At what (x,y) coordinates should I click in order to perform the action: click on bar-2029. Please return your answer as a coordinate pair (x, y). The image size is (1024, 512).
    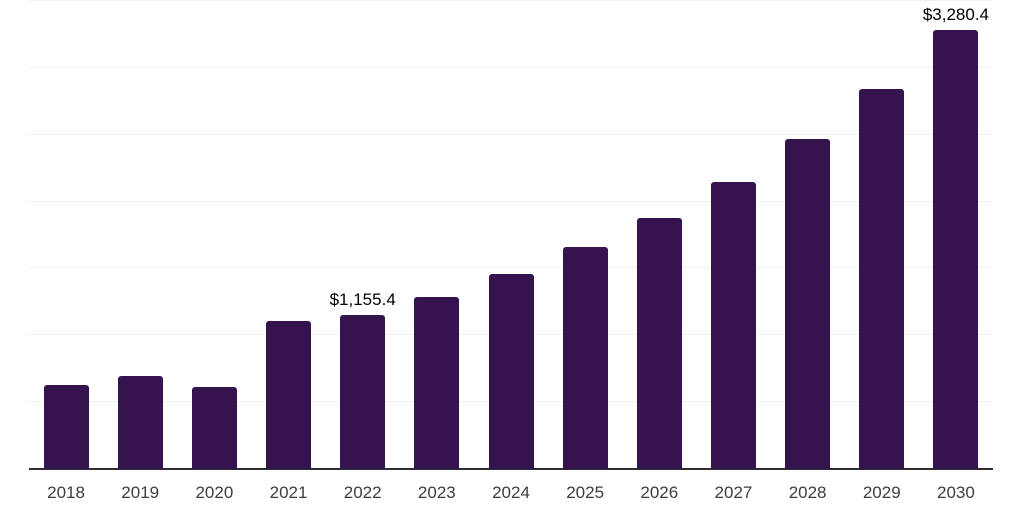
    Looking at the image, I should click on (882, 279).